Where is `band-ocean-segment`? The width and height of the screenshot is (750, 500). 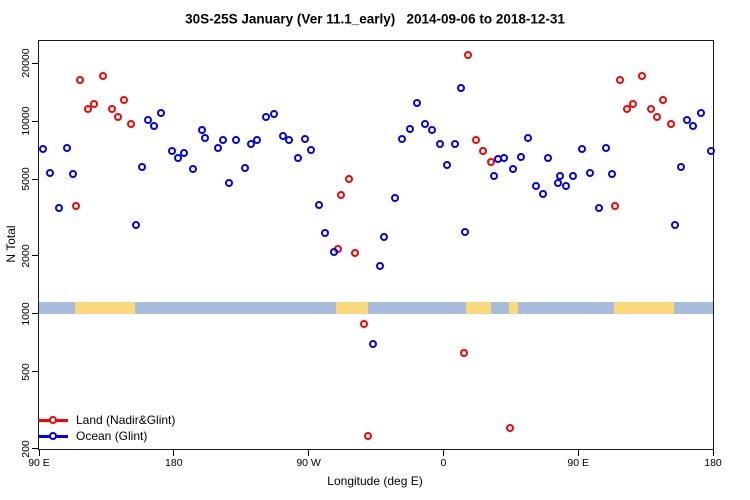 band-ocean-segment is located at coordinates (376, 308).